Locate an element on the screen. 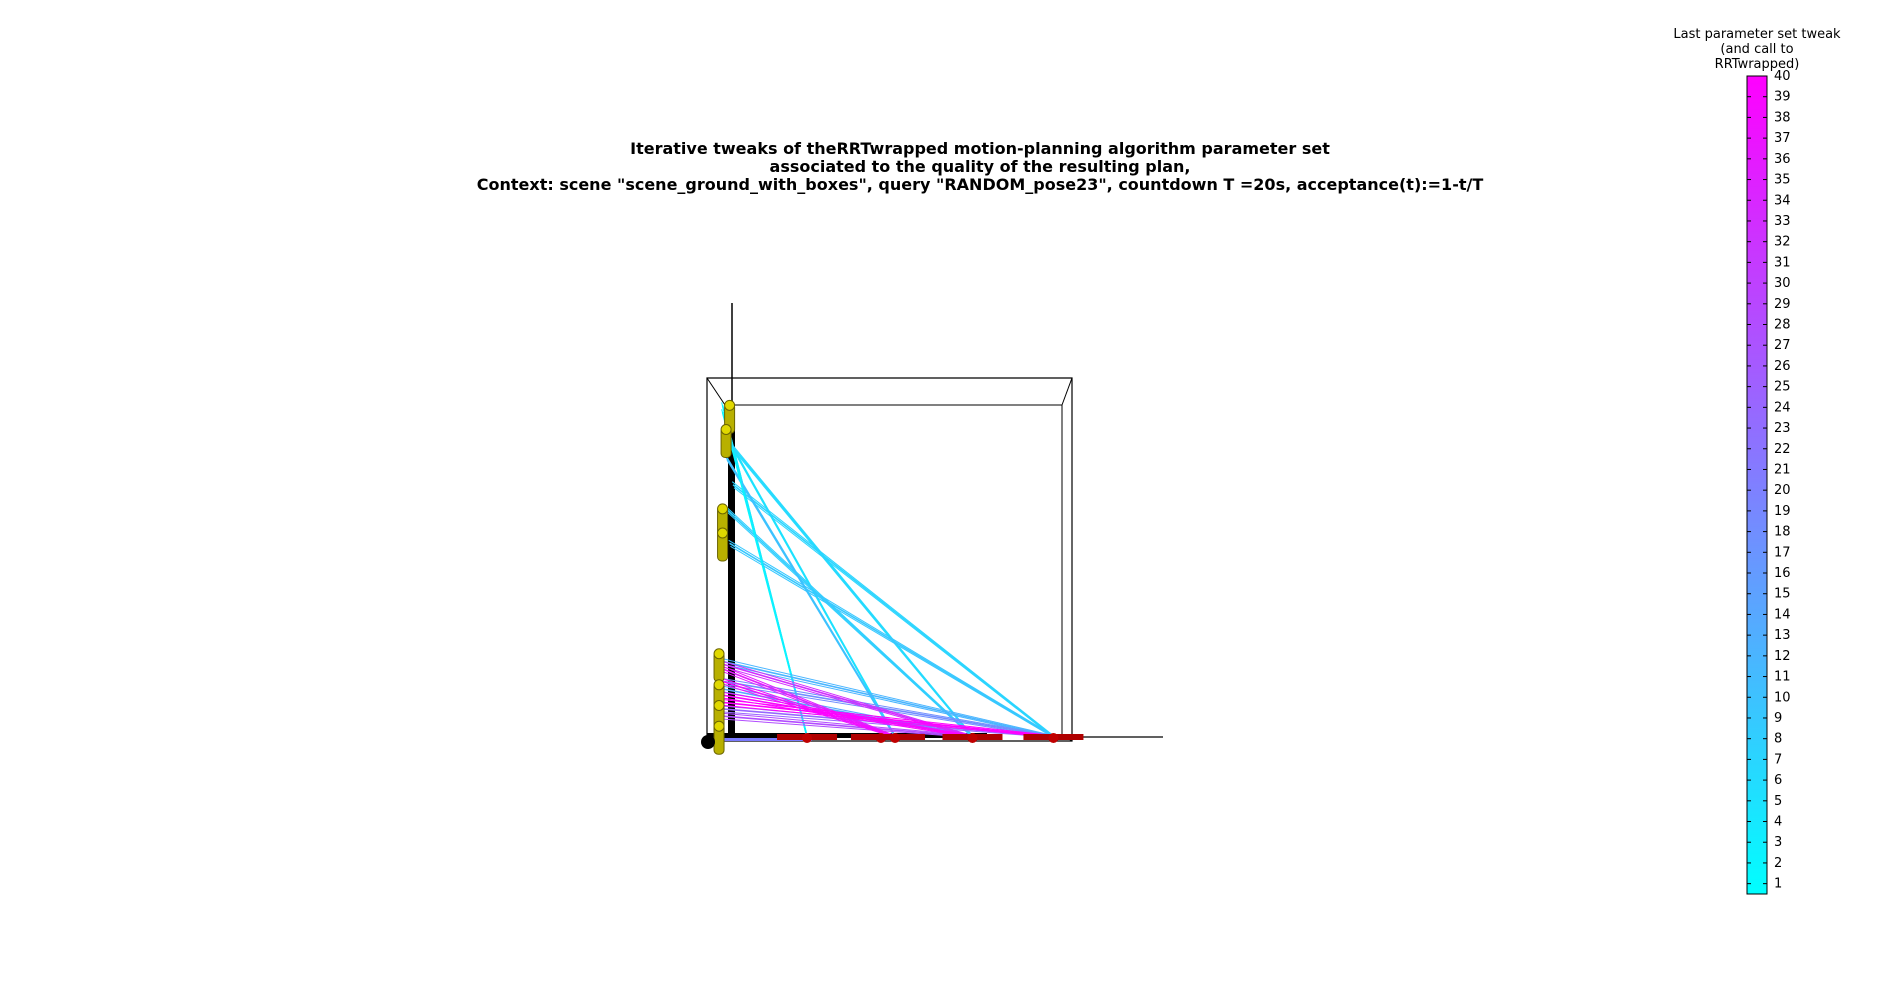  colorbar-tick-label: 18 is located at coordinates (1782, 532).